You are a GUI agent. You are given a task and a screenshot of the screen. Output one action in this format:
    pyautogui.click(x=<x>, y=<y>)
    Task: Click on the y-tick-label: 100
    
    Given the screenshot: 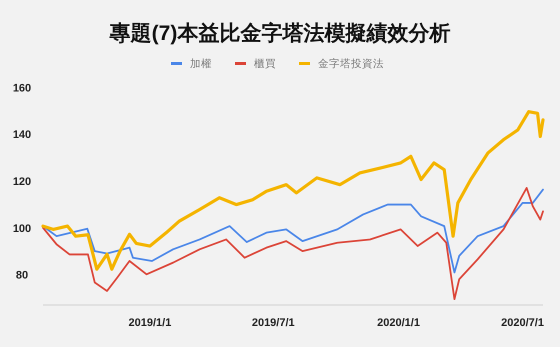 What is the action you would take?
    pyautogui.click(x=22, y=228)
    